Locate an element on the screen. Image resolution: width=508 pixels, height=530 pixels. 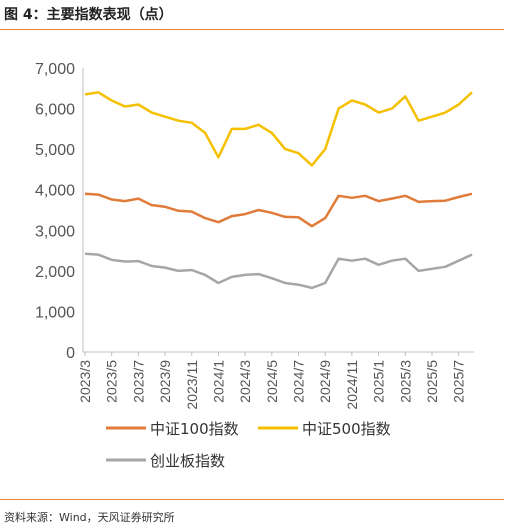
y-tick-label: 2,000 is located at coordinates (55, 272).